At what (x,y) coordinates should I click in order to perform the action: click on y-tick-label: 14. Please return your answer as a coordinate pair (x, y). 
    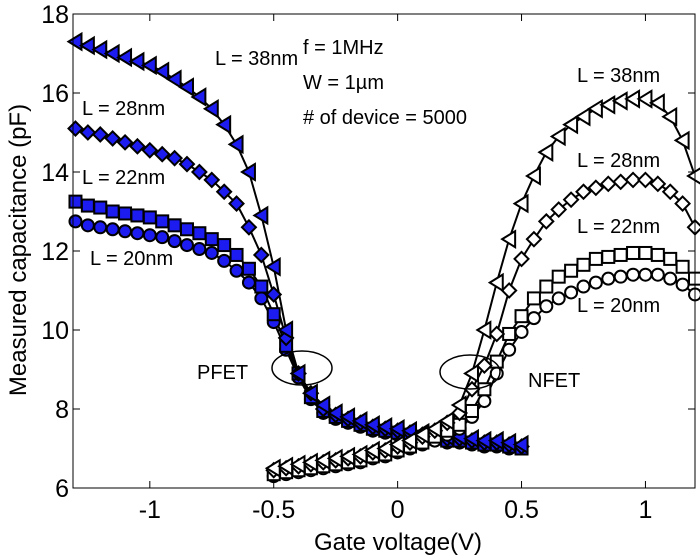
    Looking at the image, I should click on (55, 173).